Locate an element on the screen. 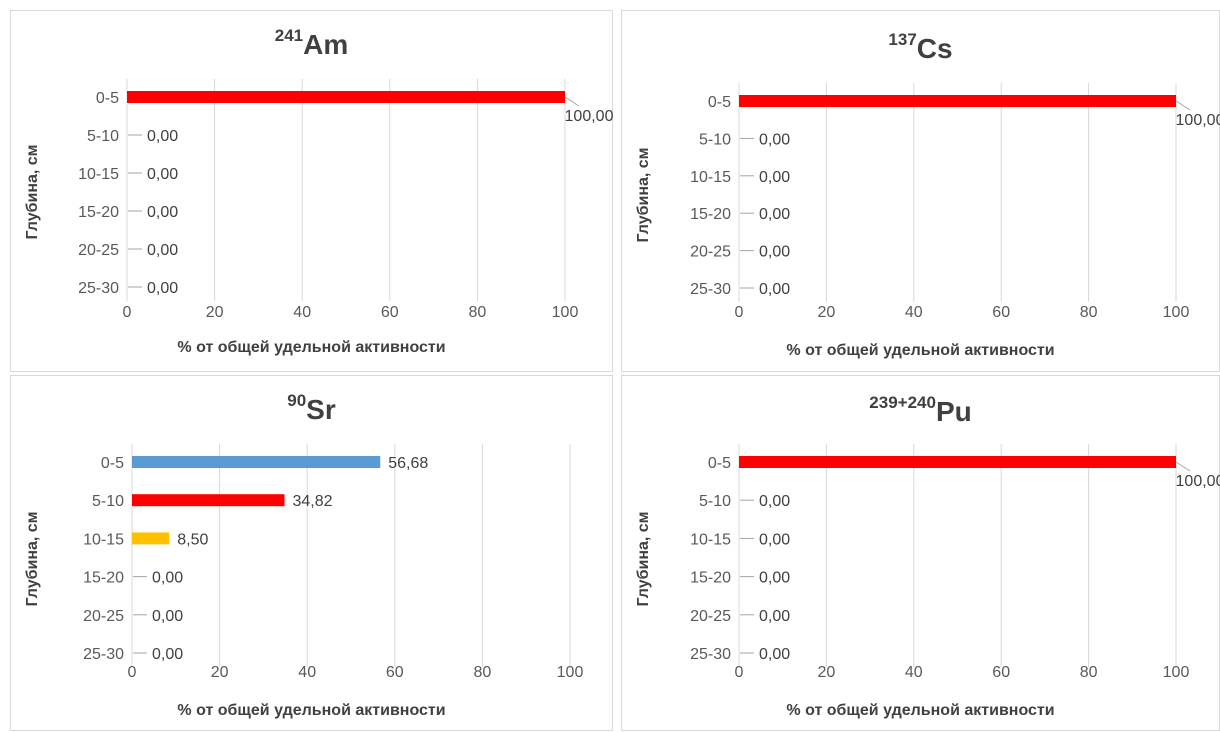 Image resolution: width=1220 pixels, height=732 pixels. data-label: 56,68 is located at coordinates (408, 463).